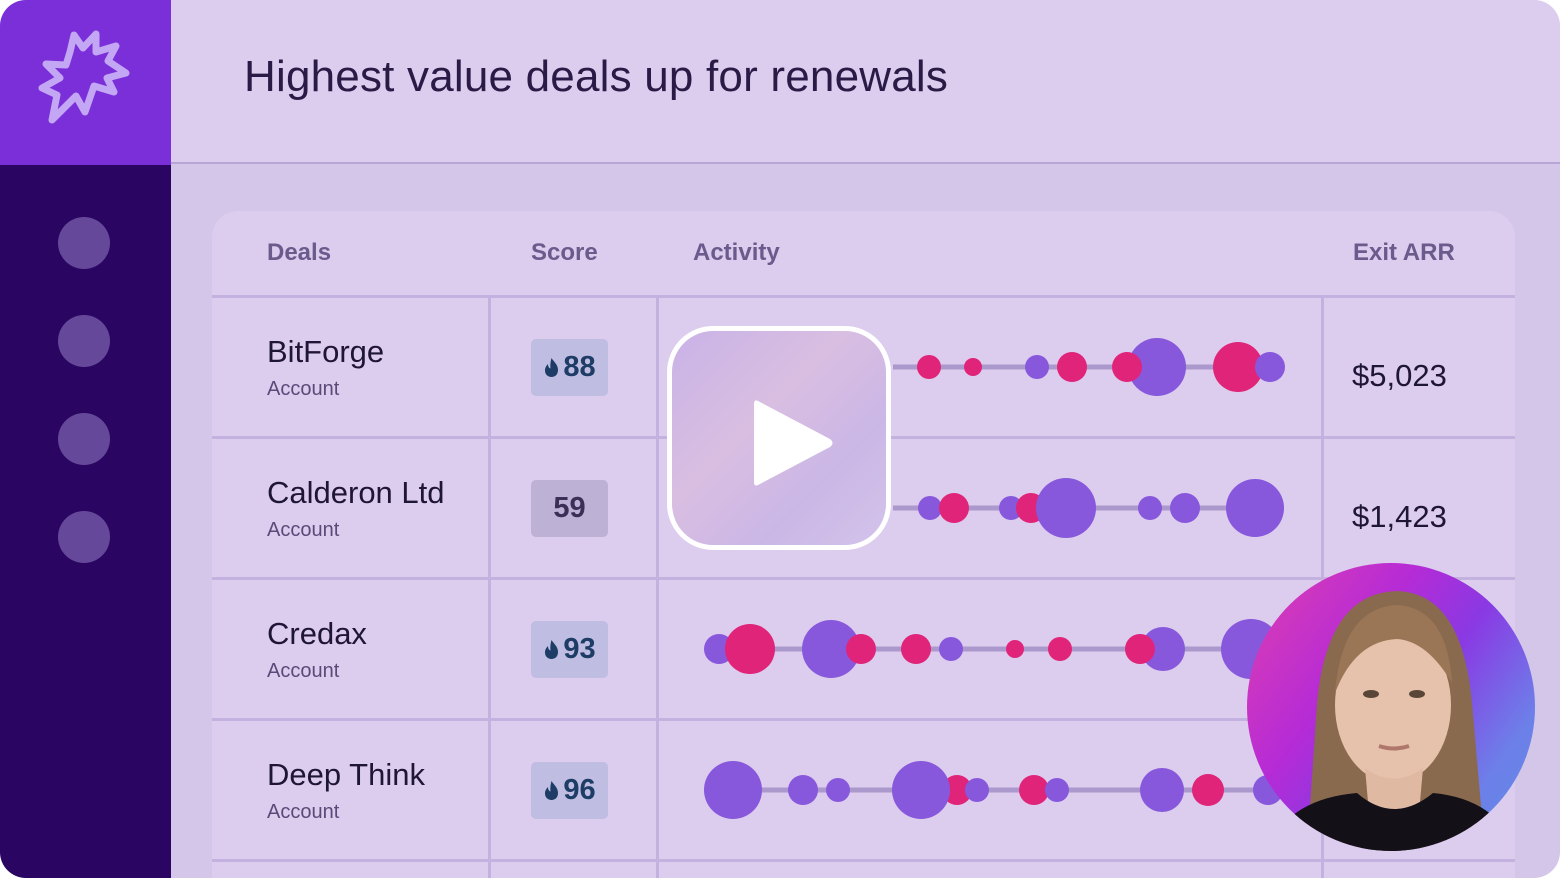 The image size is (1560, 878). What do you see at coordinates (326, 351) in the screenshot?
I see `deal-name: BitForge` at bounding box center [326, 351].